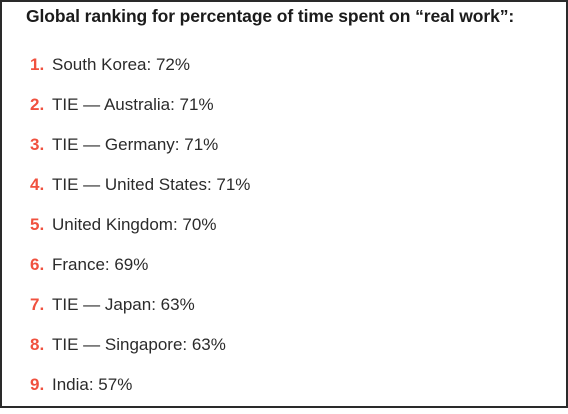  I want to click on rank-text: TIE — Singapore: 63%, so click(139, 344).